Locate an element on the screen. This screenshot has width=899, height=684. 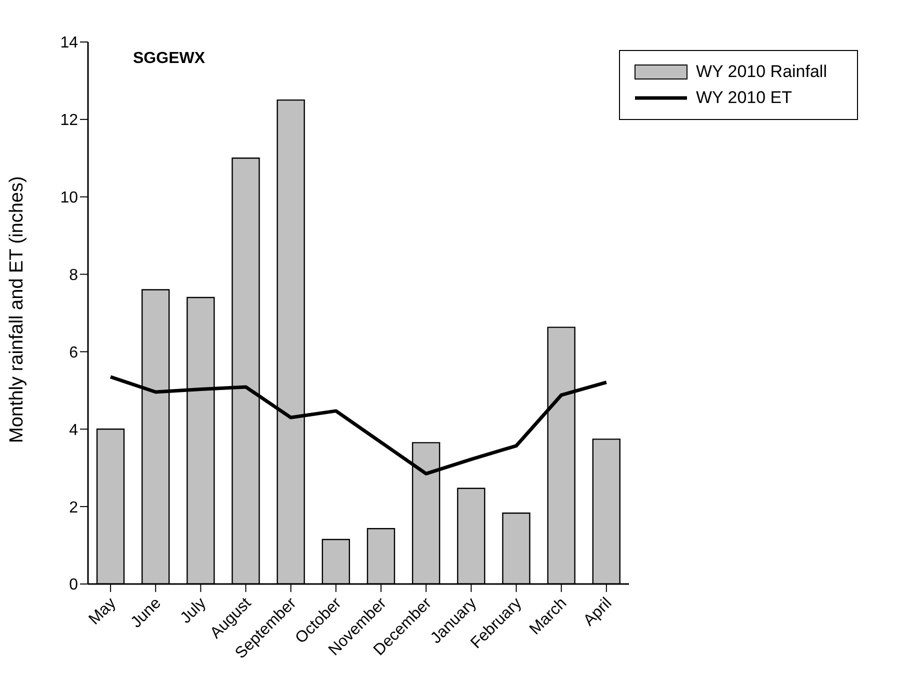
legend-label: WY 2010 Rainfall is located at coordinates (761, 72).